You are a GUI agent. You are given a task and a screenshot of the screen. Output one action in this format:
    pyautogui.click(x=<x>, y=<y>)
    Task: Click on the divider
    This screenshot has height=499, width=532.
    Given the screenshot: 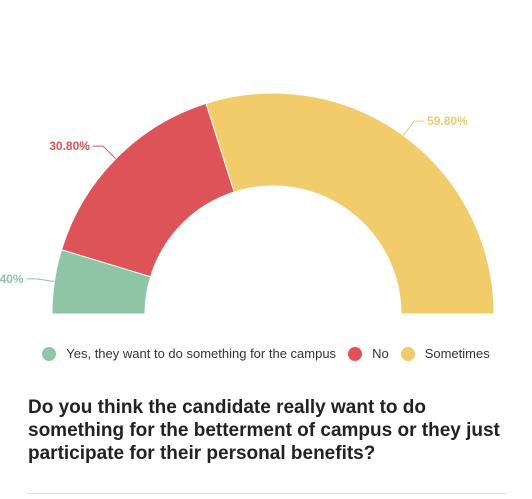 What is the action you would take?
    pyautogui.click(x=267, y=493)
    